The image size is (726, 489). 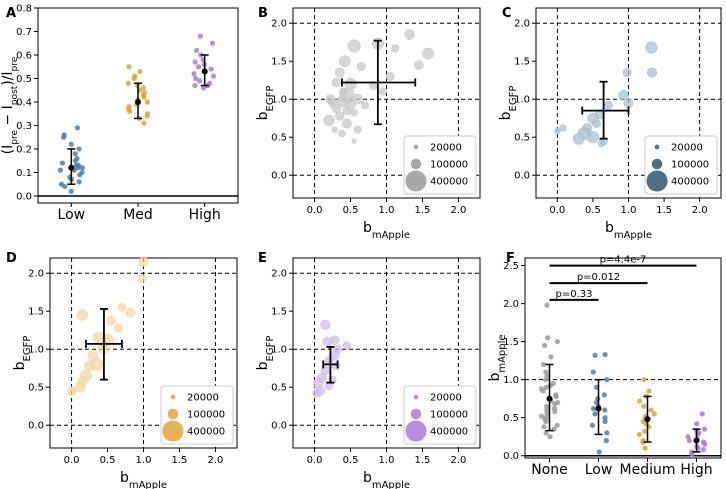 I want to click on panel-B-ytick-label: 2.0, so click(x=279, y=24).